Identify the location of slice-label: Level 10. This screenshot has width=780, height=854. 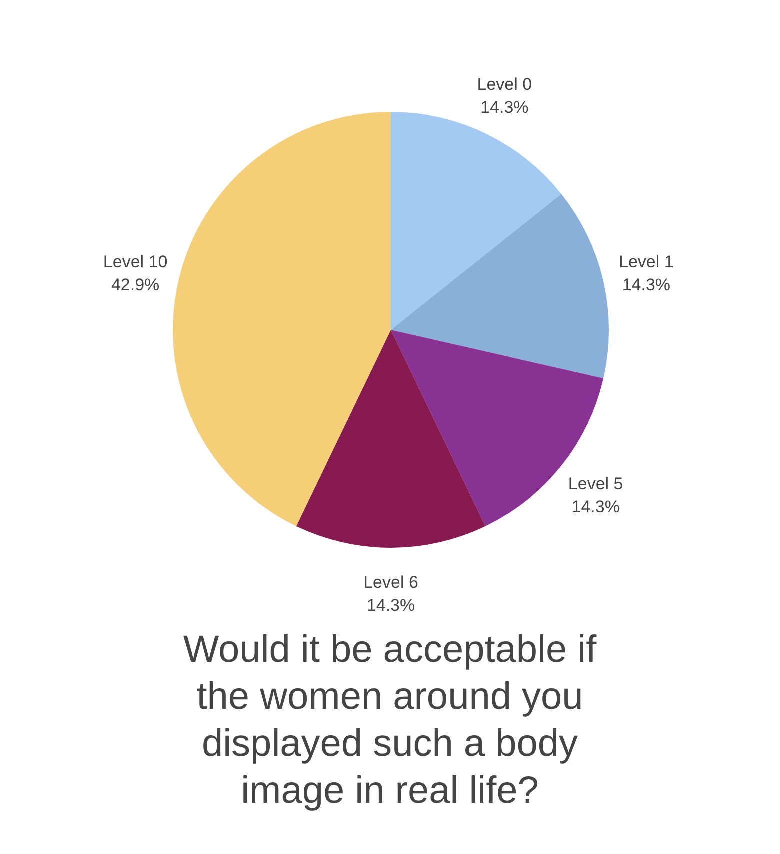
(135, 262).